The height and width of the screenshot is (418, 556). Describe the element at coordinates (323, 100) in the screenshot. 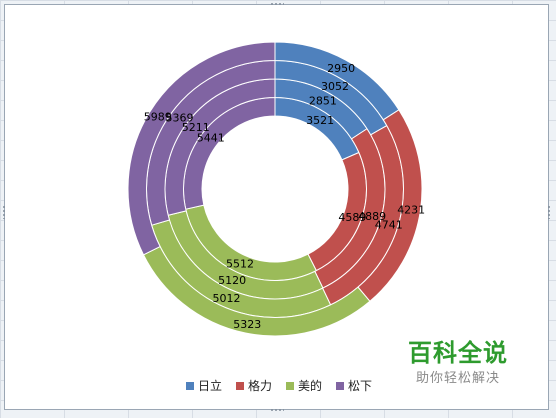

I see `data-label-ring2-hitachi: 2851` at that location.